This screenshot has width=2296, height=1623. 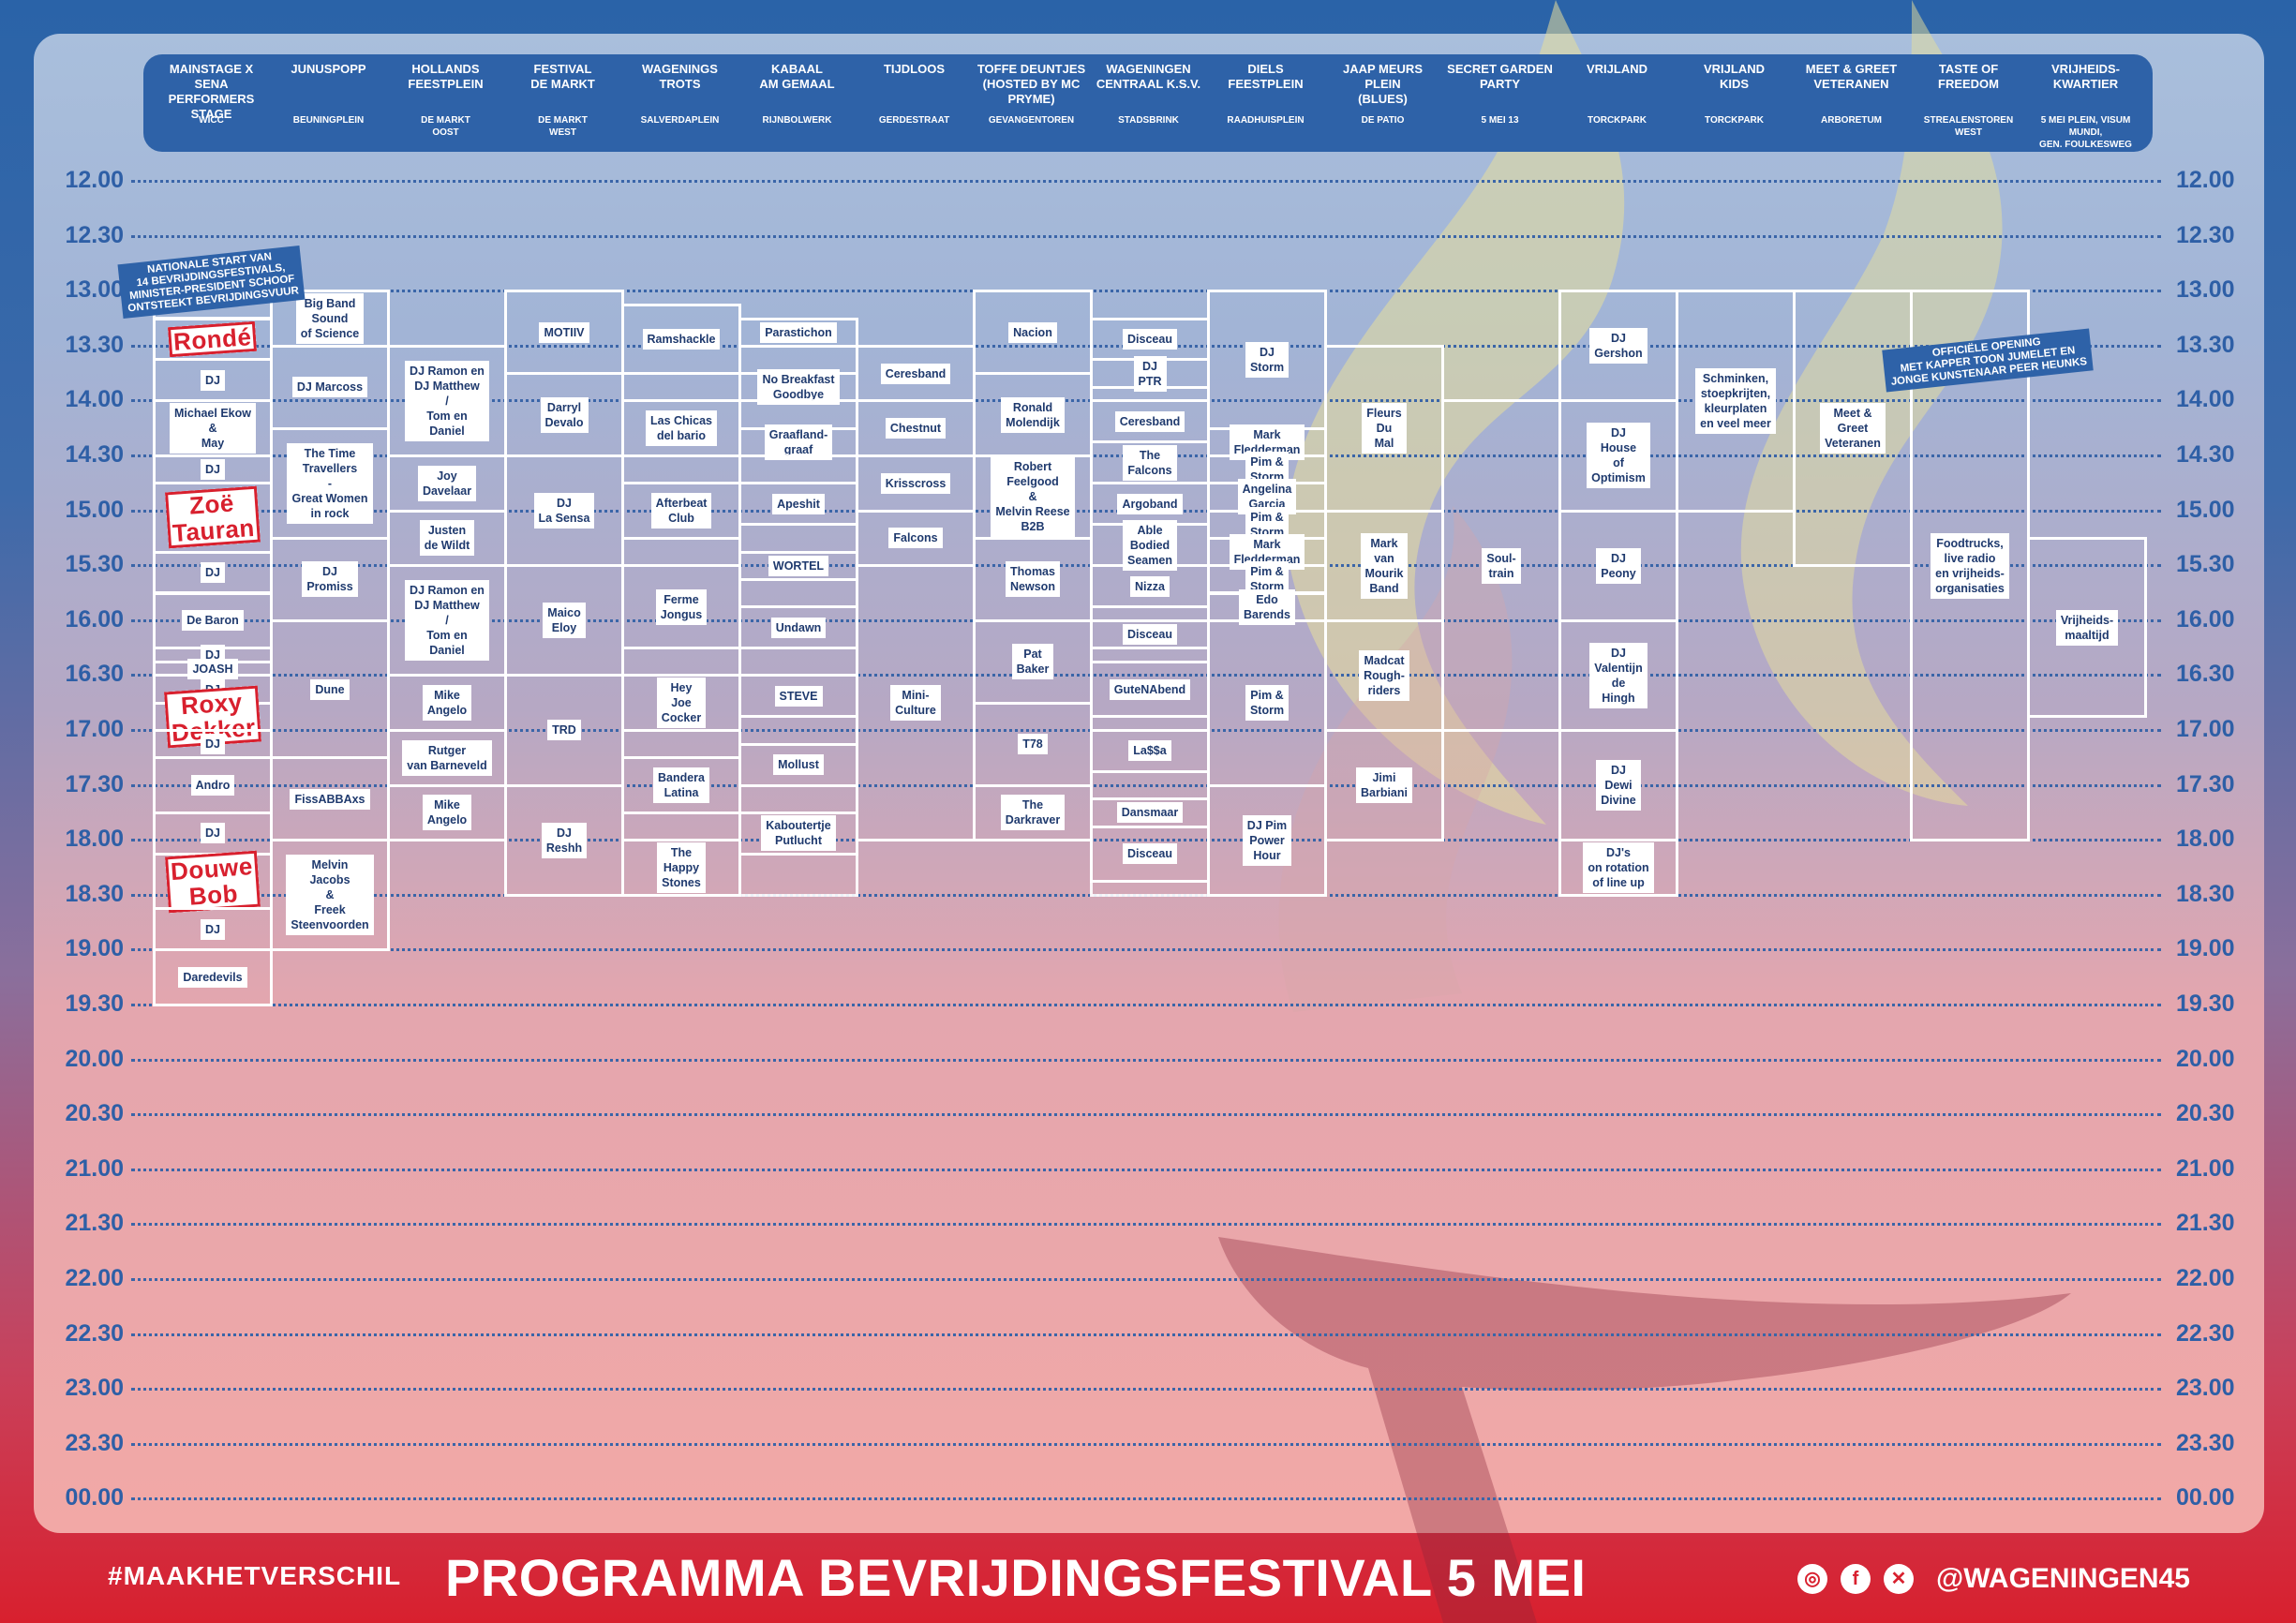 I want to click on schedule-slot: Mark van Mourik Band, so click(x=1384, y=566).